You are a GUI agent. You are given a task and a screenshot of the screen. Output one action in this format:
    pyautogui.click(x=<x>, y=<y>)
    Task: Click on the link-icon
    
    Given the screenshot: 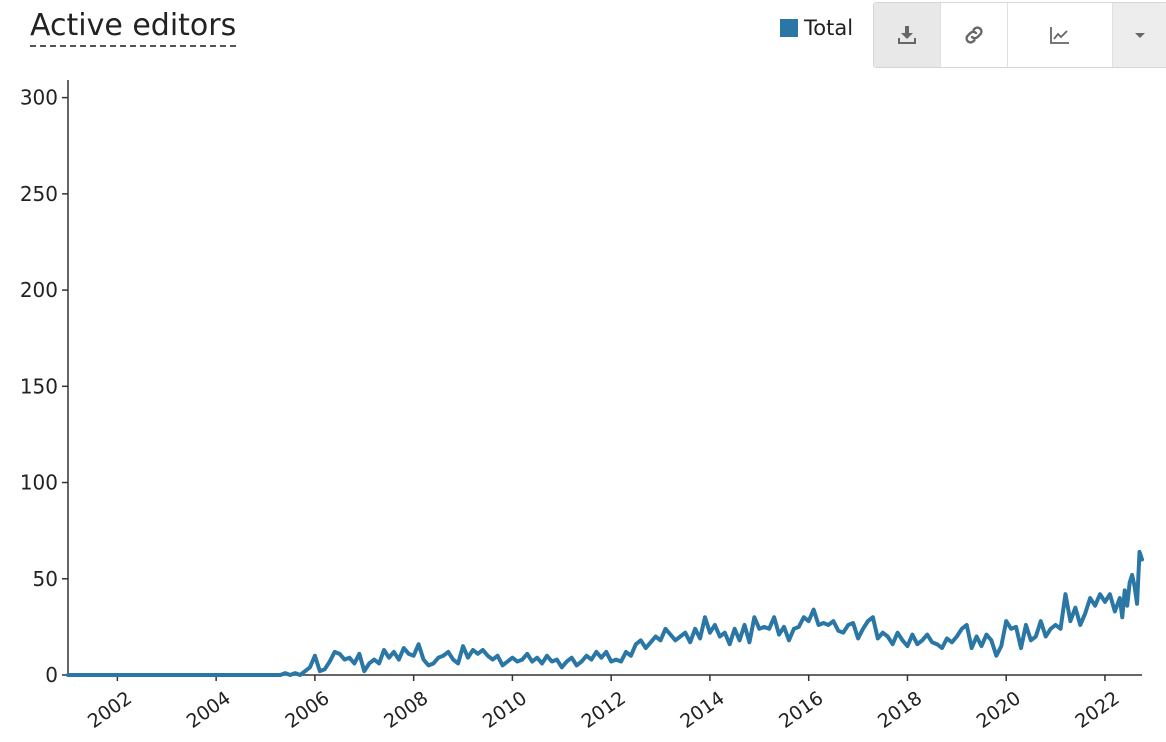 What is the action you would take?
    pyautogui.click(x=974, y=35)
    